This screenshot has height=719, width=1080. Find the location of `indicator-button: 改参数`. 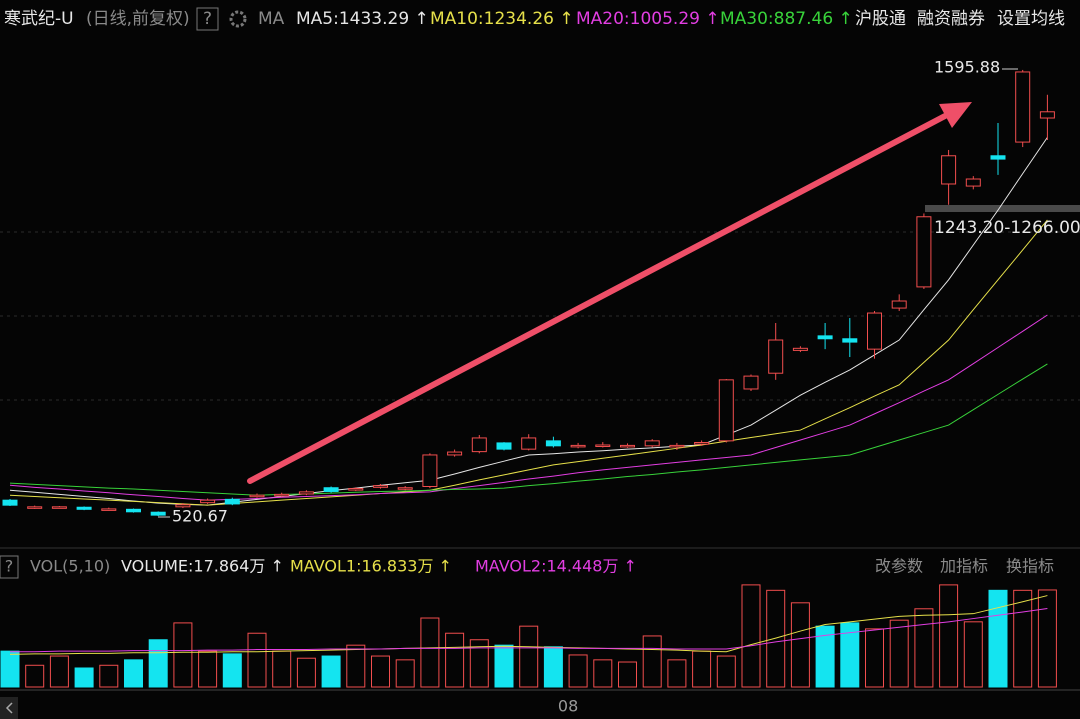

indicator-button: 改参数 is located at coordinates (899, 566).